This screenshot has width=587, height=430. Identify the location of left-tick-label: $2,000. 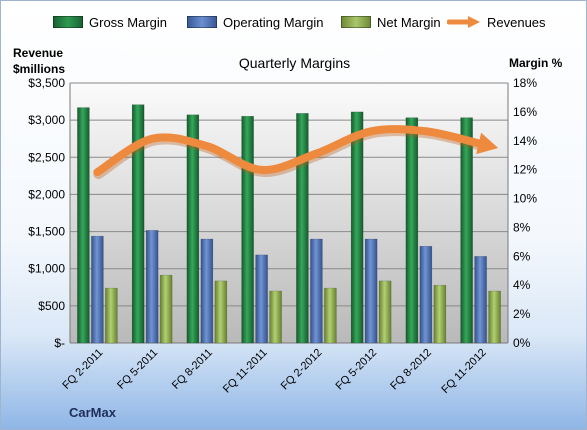
(46, 194).